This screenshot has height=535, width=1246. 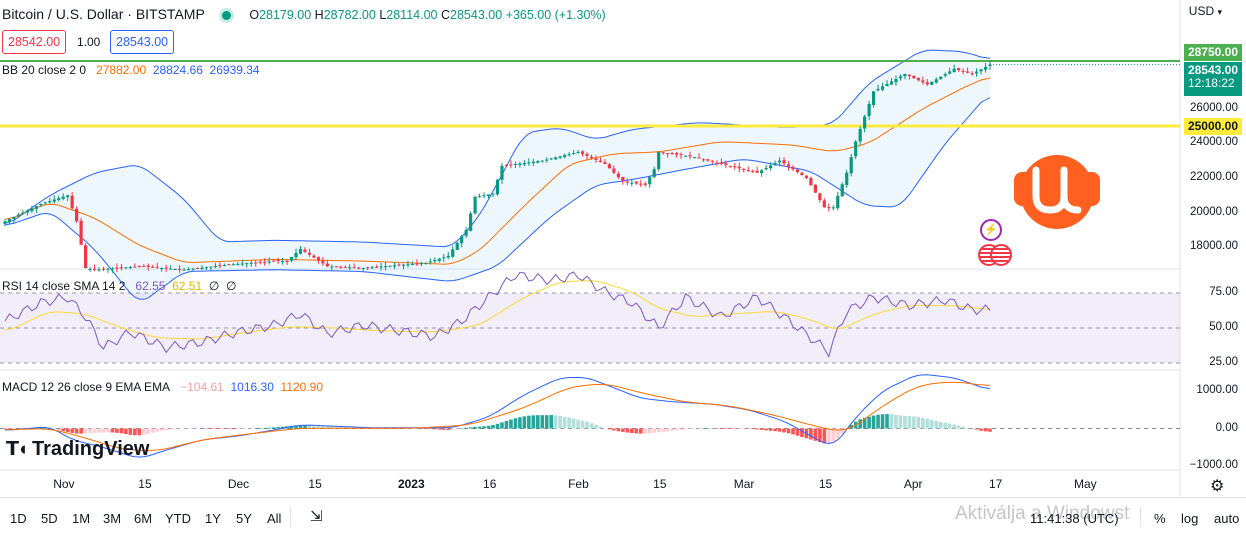 I want to click on low-label: L, so click(x=383, y=15).